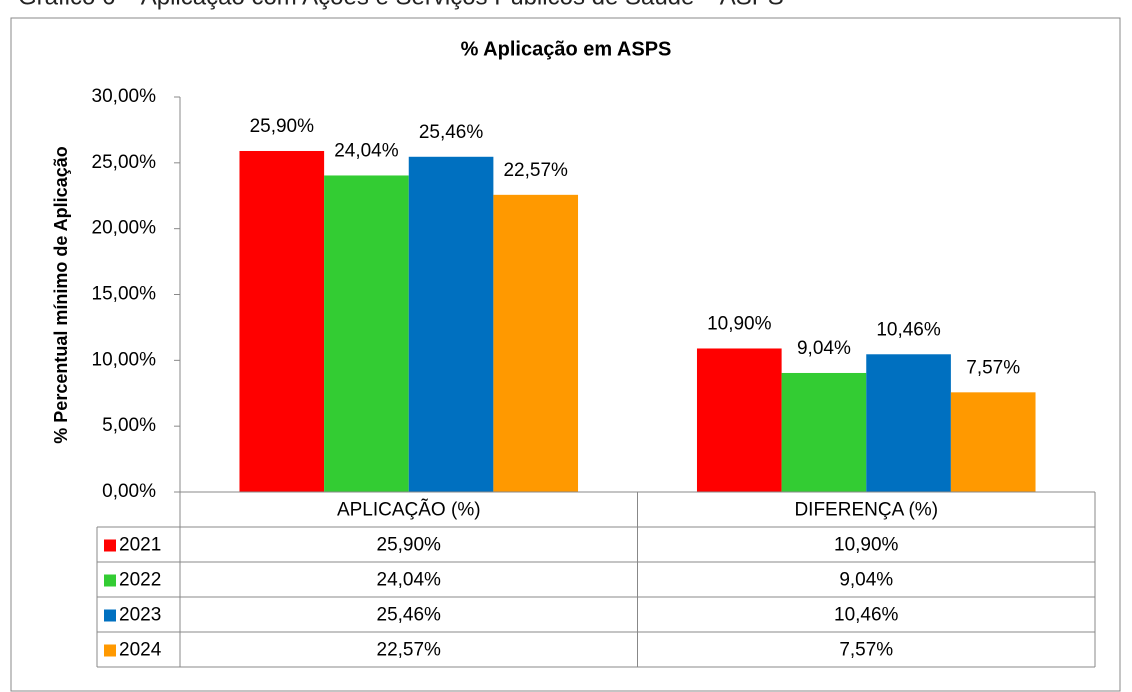  I want to click on legend-label: 2021, so click(140, 545).